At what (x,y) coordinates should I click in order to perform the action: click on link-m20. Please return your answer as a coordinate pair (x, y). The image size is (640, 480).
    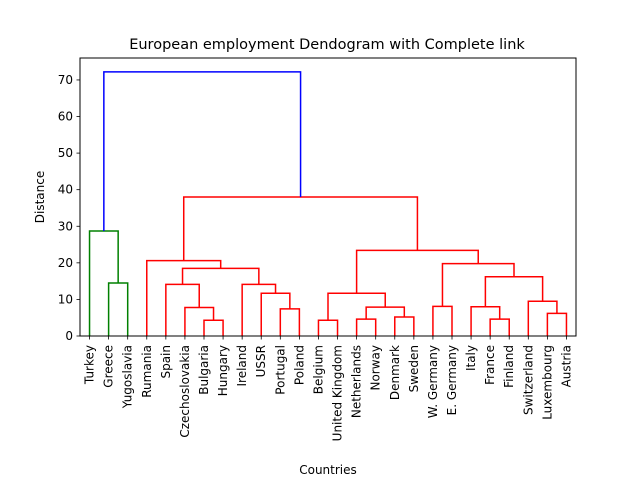
    Looking at the image, I should click on (542, 318).